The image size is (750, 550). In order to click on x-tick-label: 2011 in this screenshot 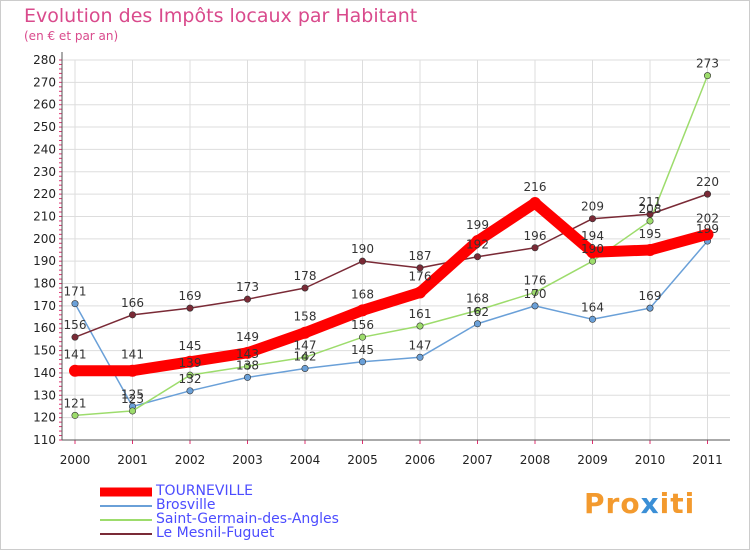, I will do `click(707, 460)`.